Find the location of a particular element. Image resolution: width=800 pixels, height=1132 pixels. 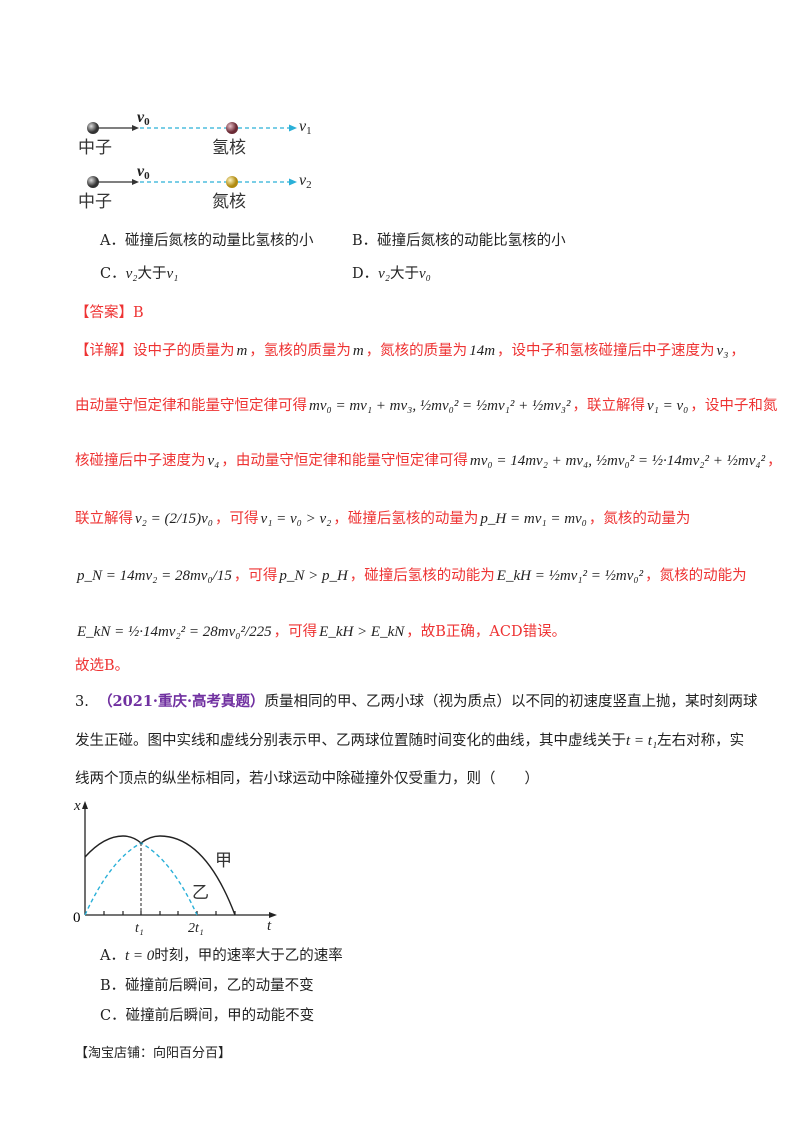

v2-label: v2 is located at coordinates (305, 181).